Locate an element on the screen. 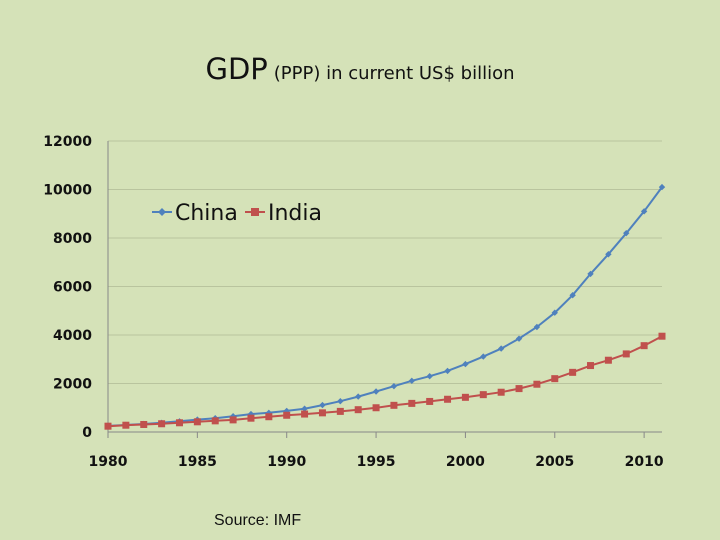 The height and width of the screenshot is (540, 720). legend-label-india: India is located at coordinates (295, 213).